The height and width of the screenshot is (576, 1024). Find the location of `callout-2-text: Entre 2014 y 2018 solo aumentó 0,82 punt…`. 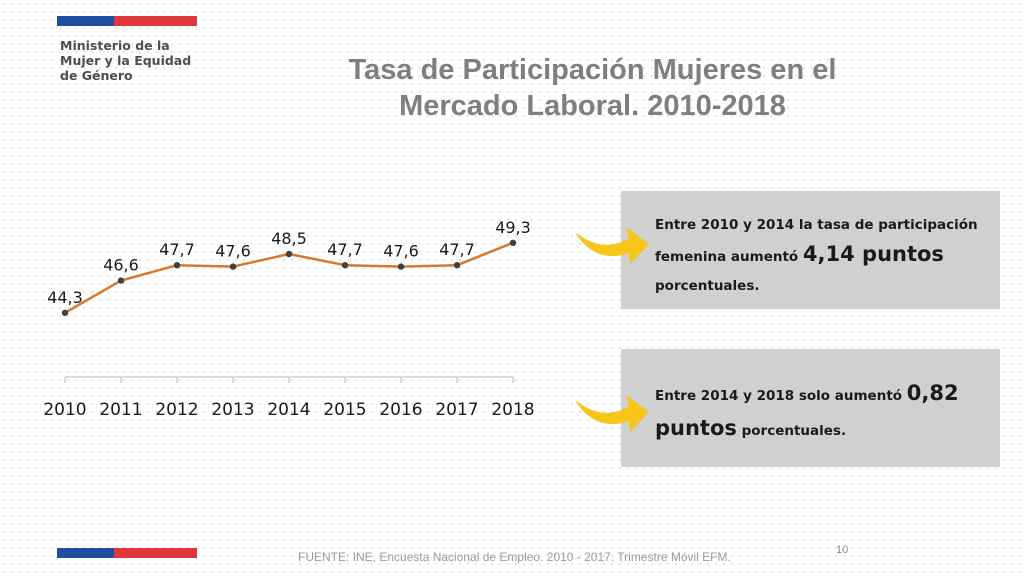

callout-2-text: Entre 2014 y 2018 solo aumentó 0,82 punt… is located at coordinates (822, 412).